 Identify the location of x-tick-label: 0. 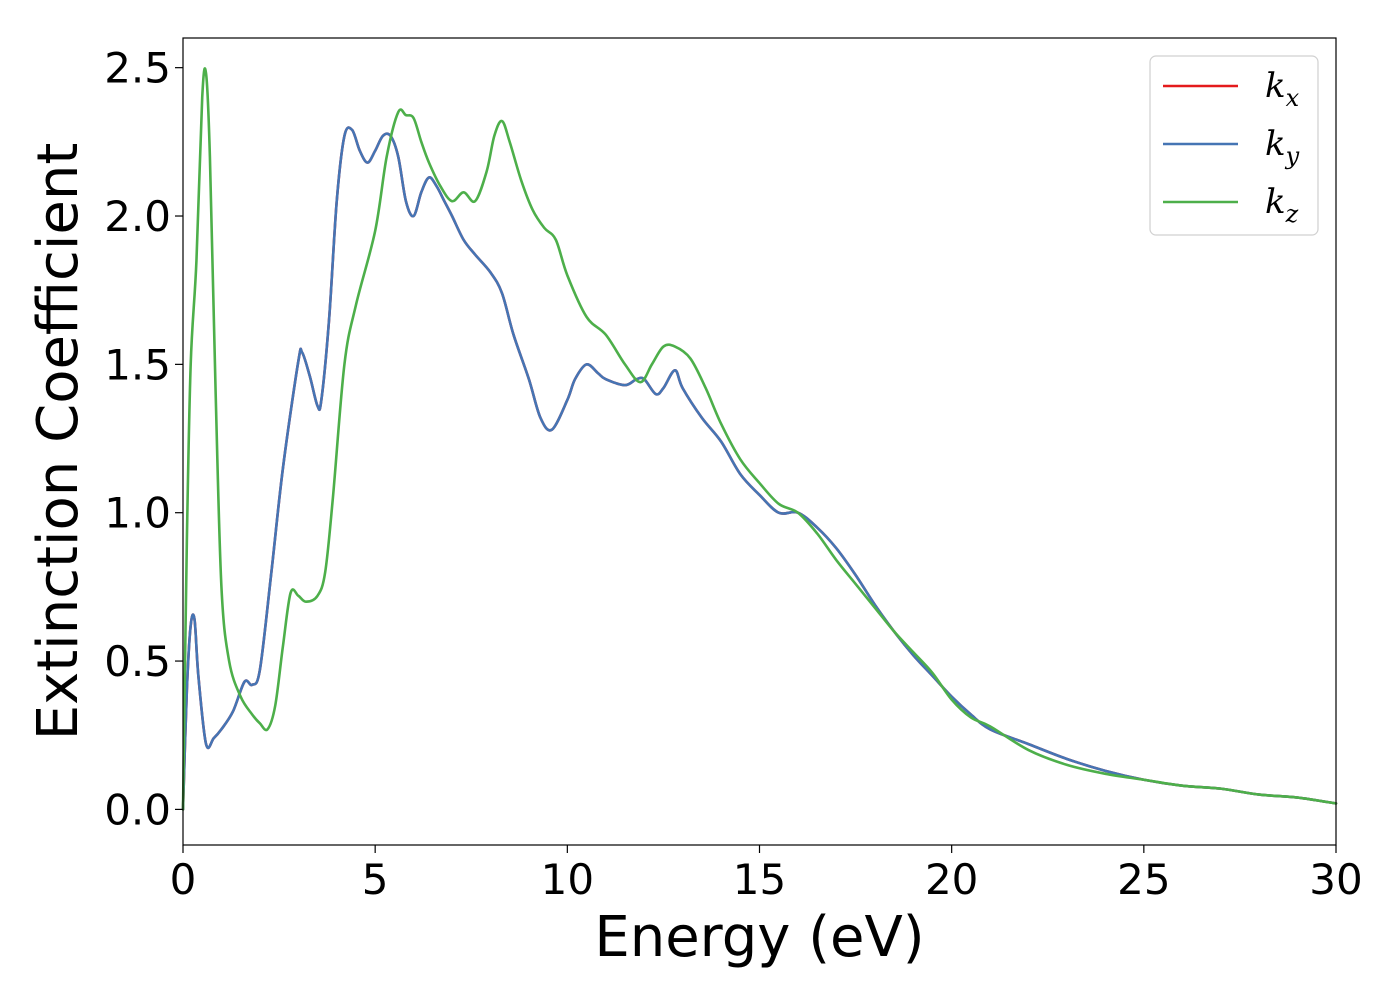
(183, 879).